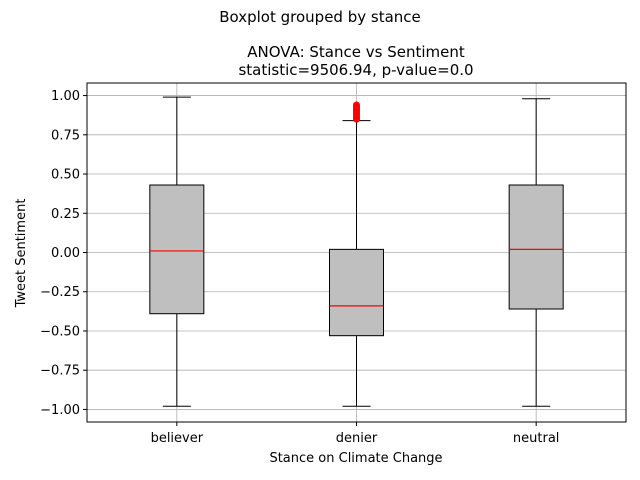 The width and height of the screenshot is (640, 480). What do you see at coordinates (65, 96) in the screenshot?
I see `y-tick-label: 1.00` at bounding box center [65, 96].